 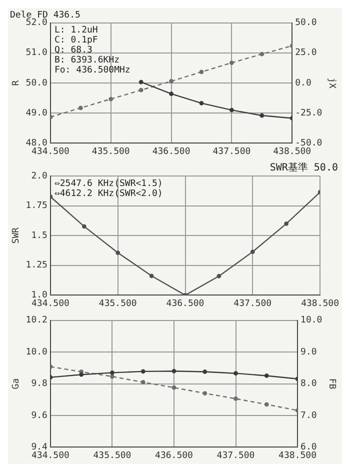 What do you see at coordinates (303, 83) in the screenshot?
I see `y2-tick-label: 0.0` at bounding box center [303, 83].